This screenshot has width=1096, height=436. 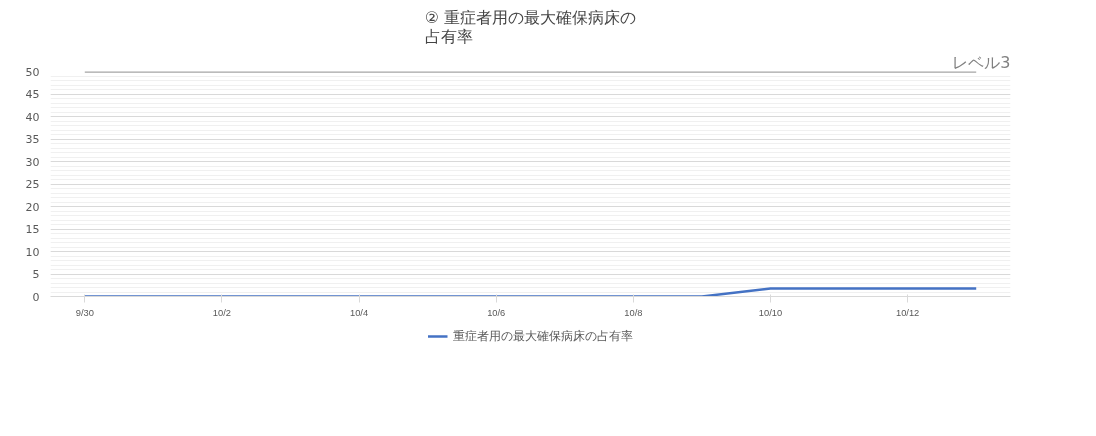 I want to click on x-tick-label: 10/8, so click(x=633, y=312).